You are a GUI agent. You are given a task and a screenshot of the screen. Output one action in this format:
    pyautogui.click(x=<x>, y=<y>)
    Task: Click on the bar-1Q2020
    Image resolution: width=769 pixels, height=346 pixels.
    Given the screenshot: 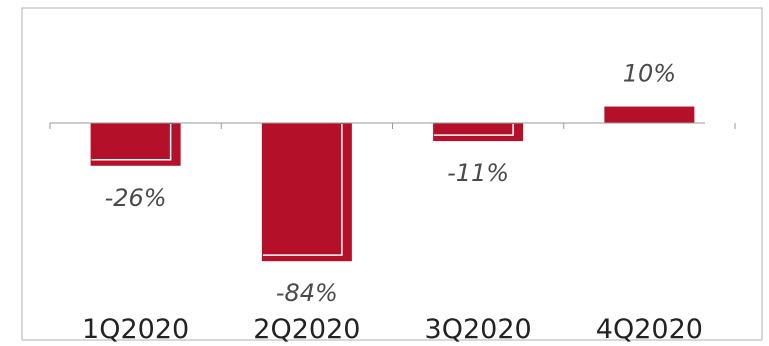 What is the action you would take?
    pyautogui.click(x=135, y=144)
    